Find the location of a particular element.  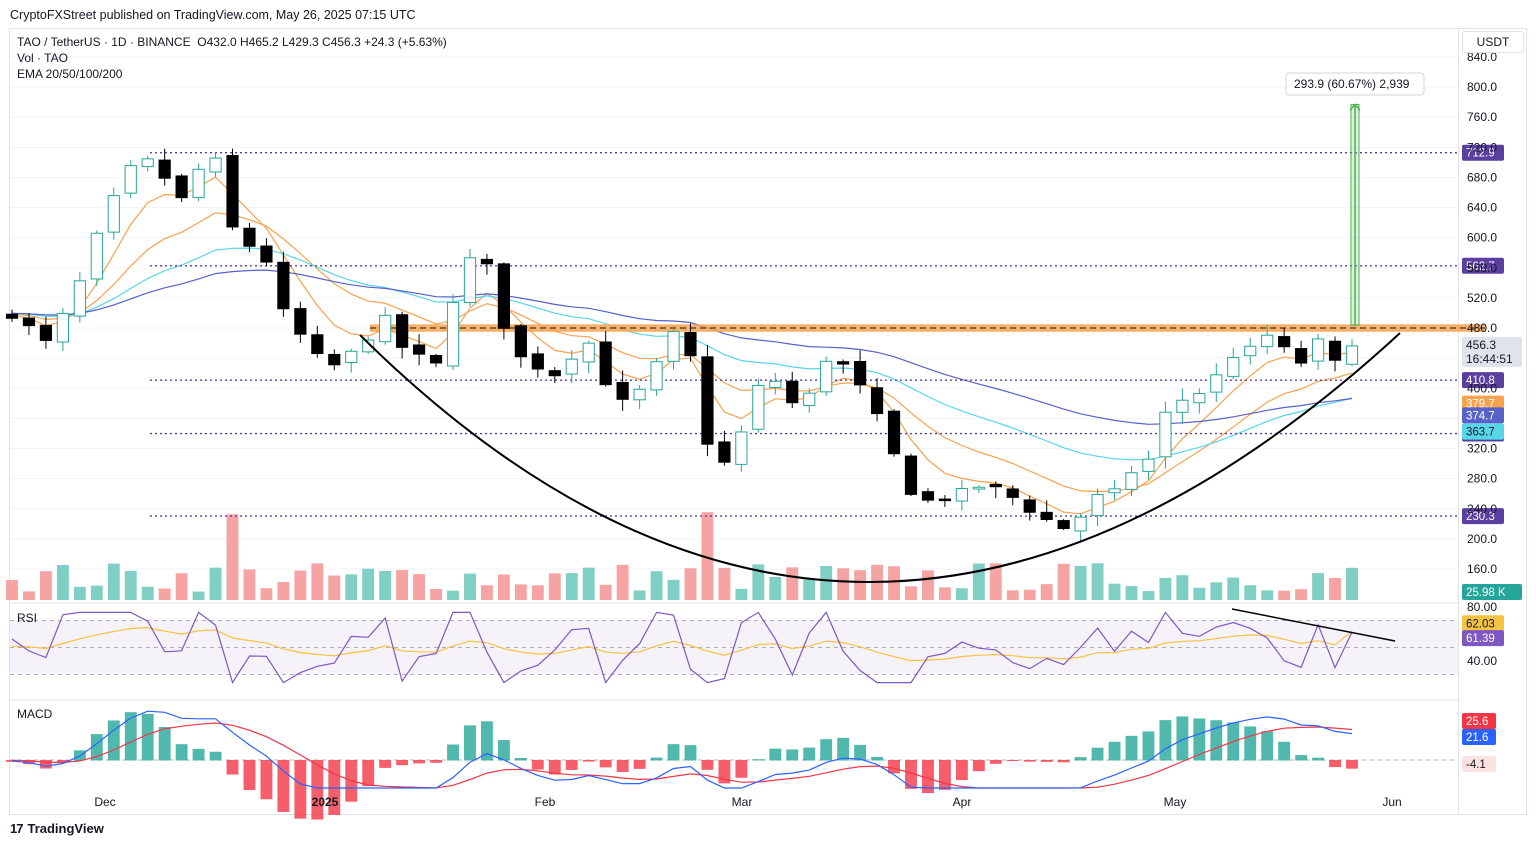

y-tick-label: 560.0 is located at coordinates (1482, 268).